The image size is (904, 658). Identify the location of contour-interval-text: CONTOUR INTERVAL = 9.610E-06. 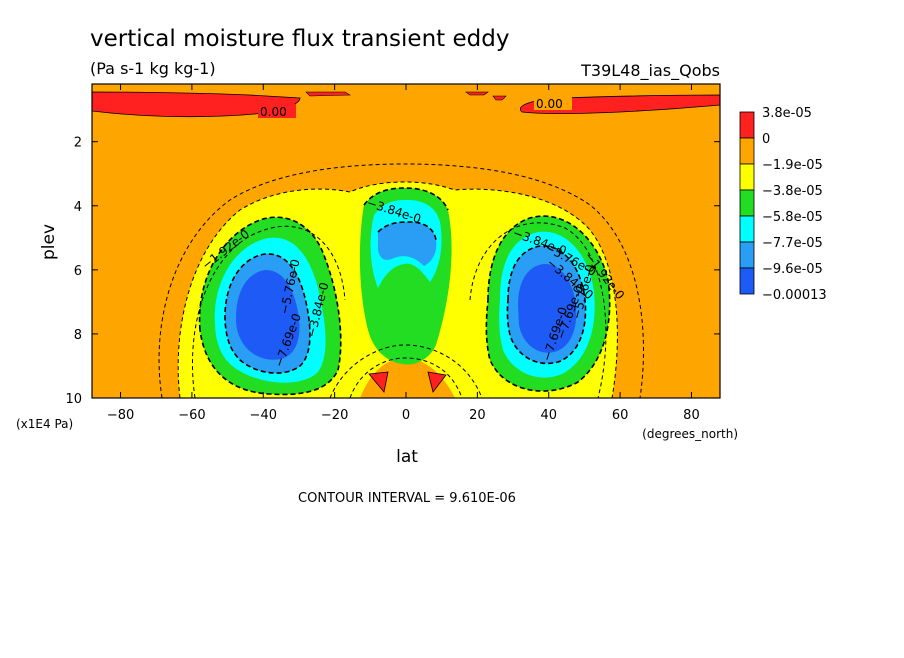
(407, 498).